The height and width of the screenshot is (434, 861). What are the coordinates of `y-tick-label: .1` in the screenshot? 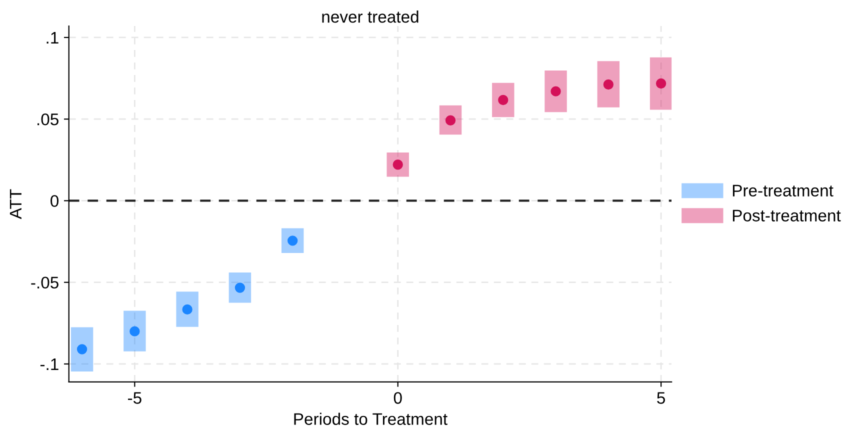 It's located at (52, 38).